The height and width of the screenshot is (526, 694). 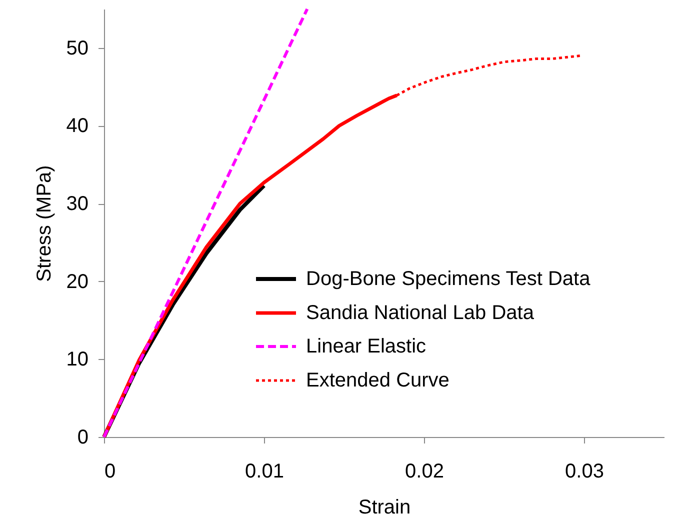 I want to click on y-tick-label: 0, so click(x=82, y=437).